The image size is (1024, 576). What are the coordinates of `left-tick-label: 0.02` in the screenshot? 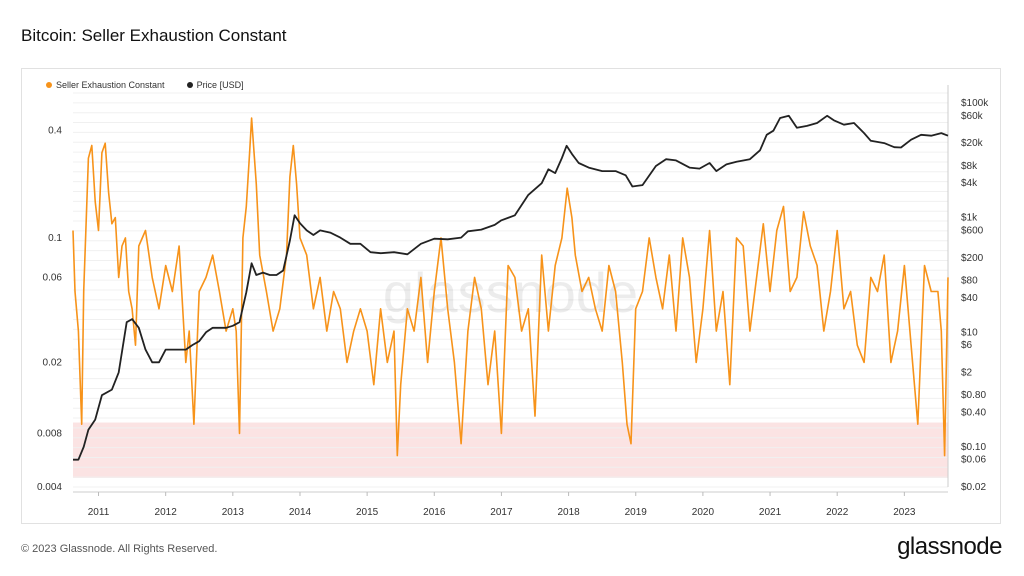 It's located at (53, 362).